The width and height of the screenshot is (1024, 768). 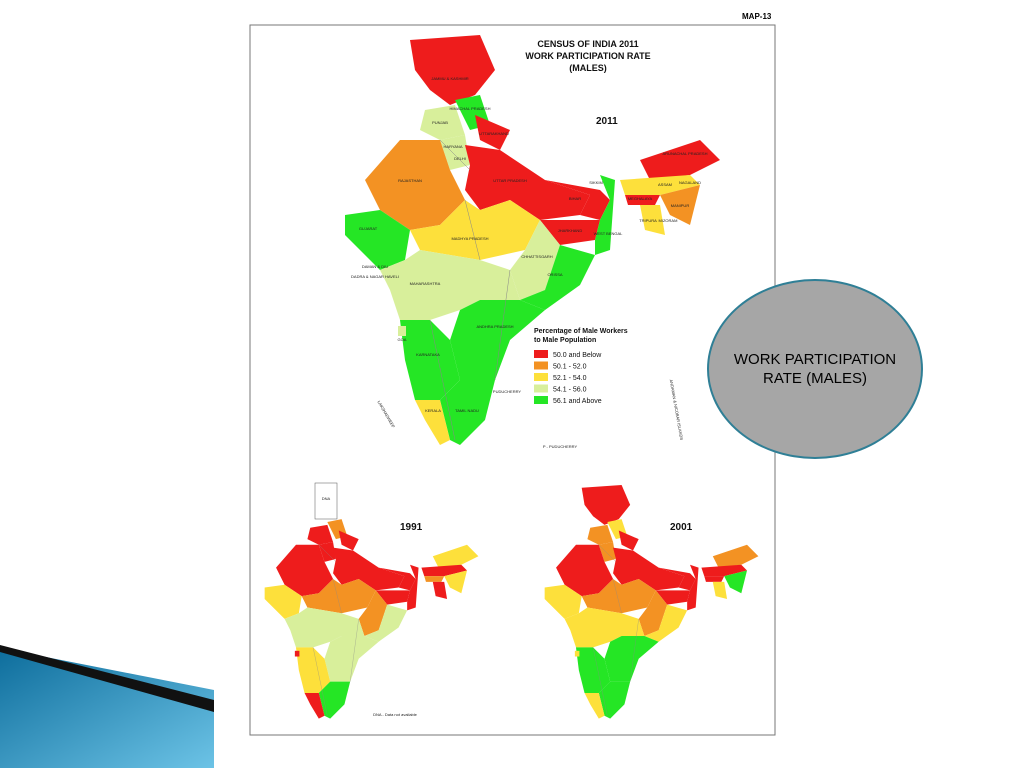 I want to click on state-label: HIMACHAL PRADESH, so click(x=470, y=108).